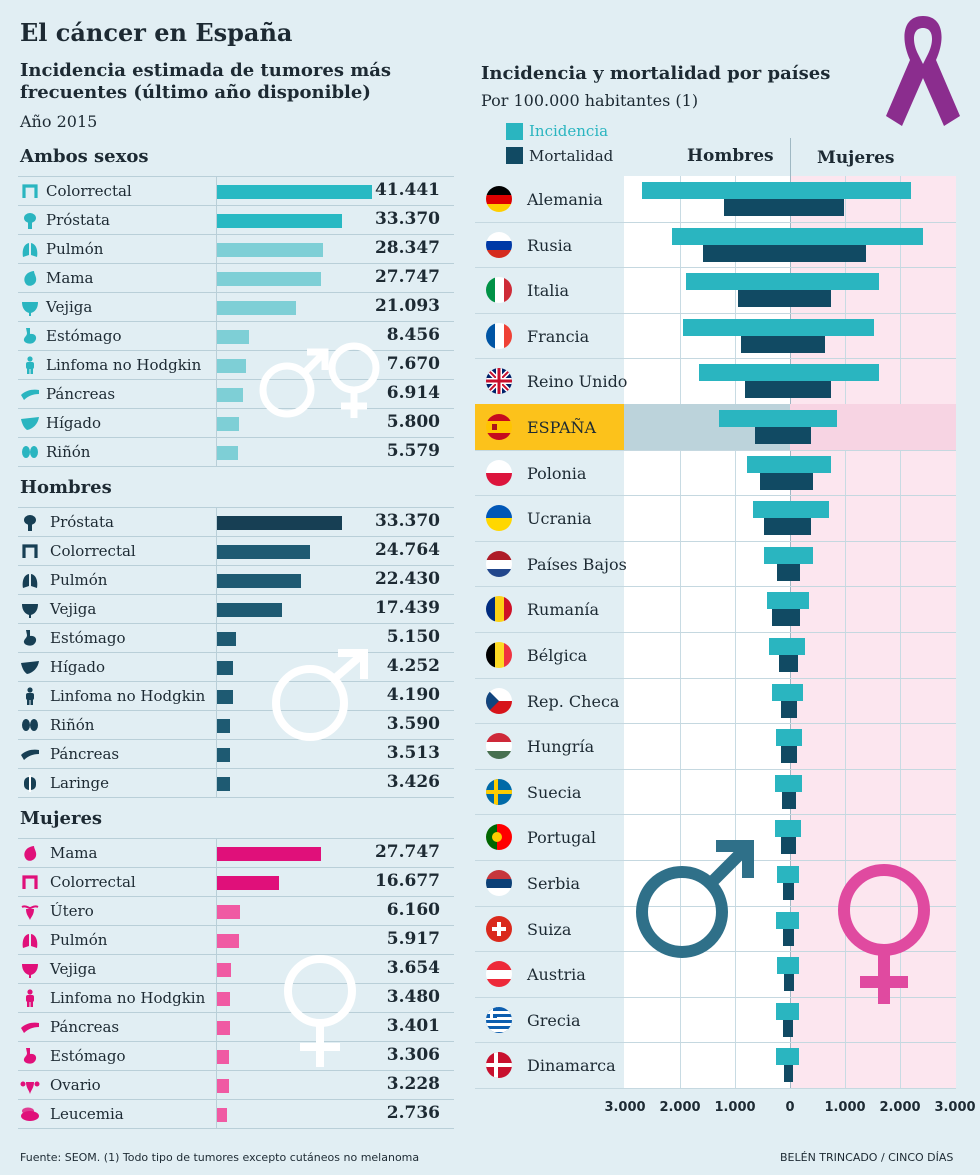 The height and width of the screenshot is (1175, 980). I want to click on both-value-label: 7.670, so click(413, 364).